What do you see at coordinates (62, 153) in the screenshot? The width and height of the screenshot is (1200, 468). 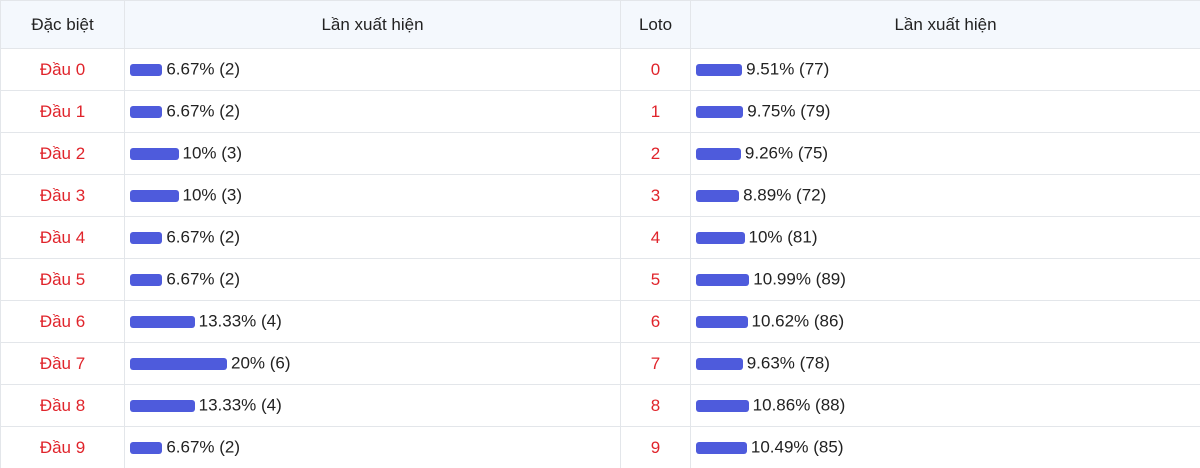 I see `row-label: Đầu 2` at bounding box center [62, 153].